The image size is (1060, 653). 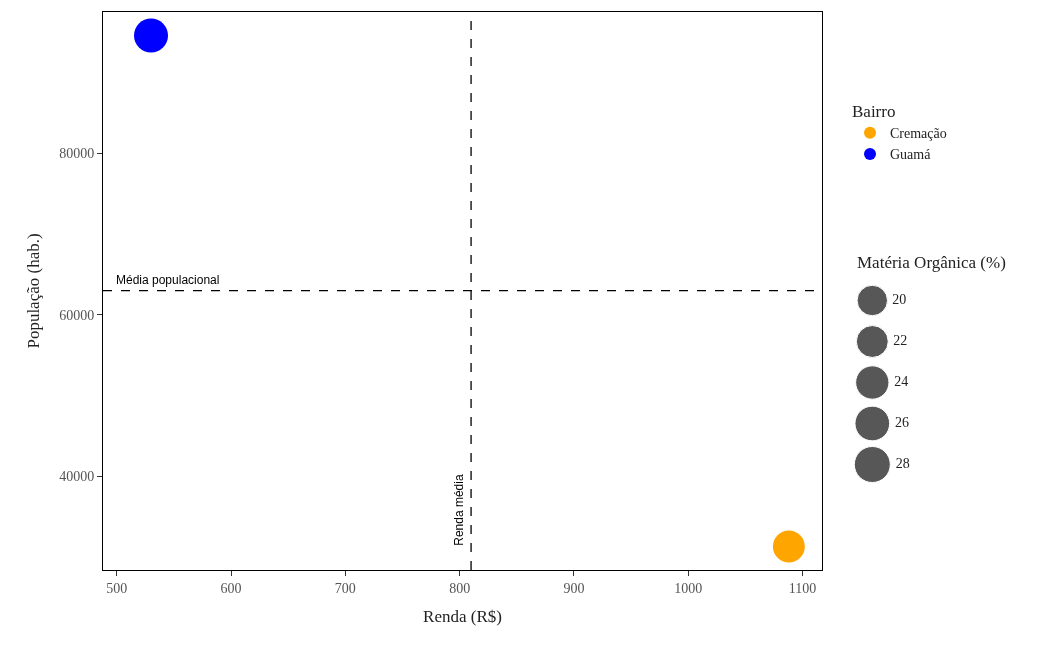 What do you see at coordinates (900, 340) in the screenshot?
I see `legend-label: 22` at bounding box center [900, 340].